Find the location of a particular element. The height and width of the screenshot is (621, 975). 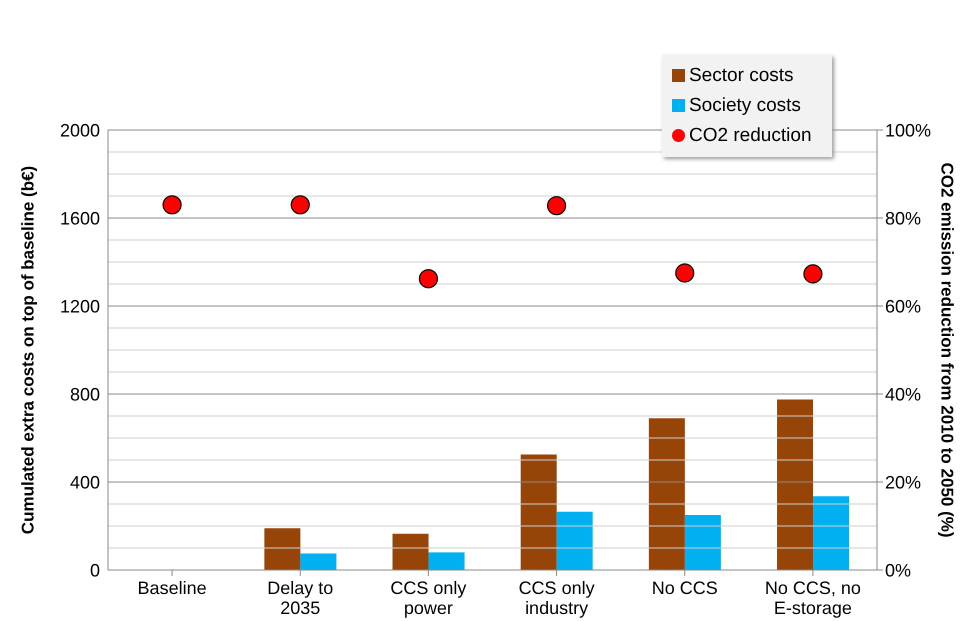

x-tick-label: Baseline is located at coordinates (172, 588).